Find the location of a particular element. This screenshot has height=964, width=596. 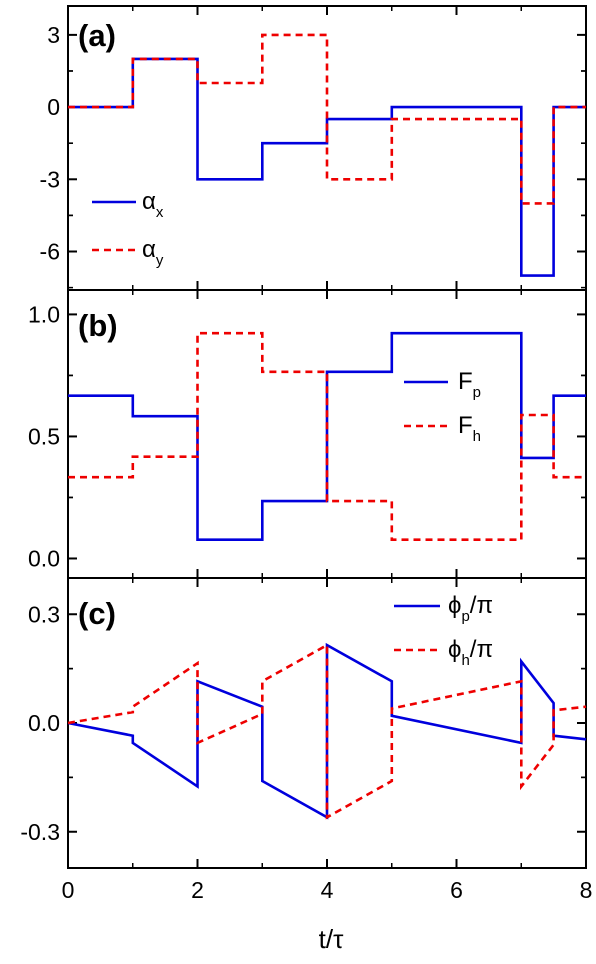

legend: Fp Fh is located at coordinates (442, 406).